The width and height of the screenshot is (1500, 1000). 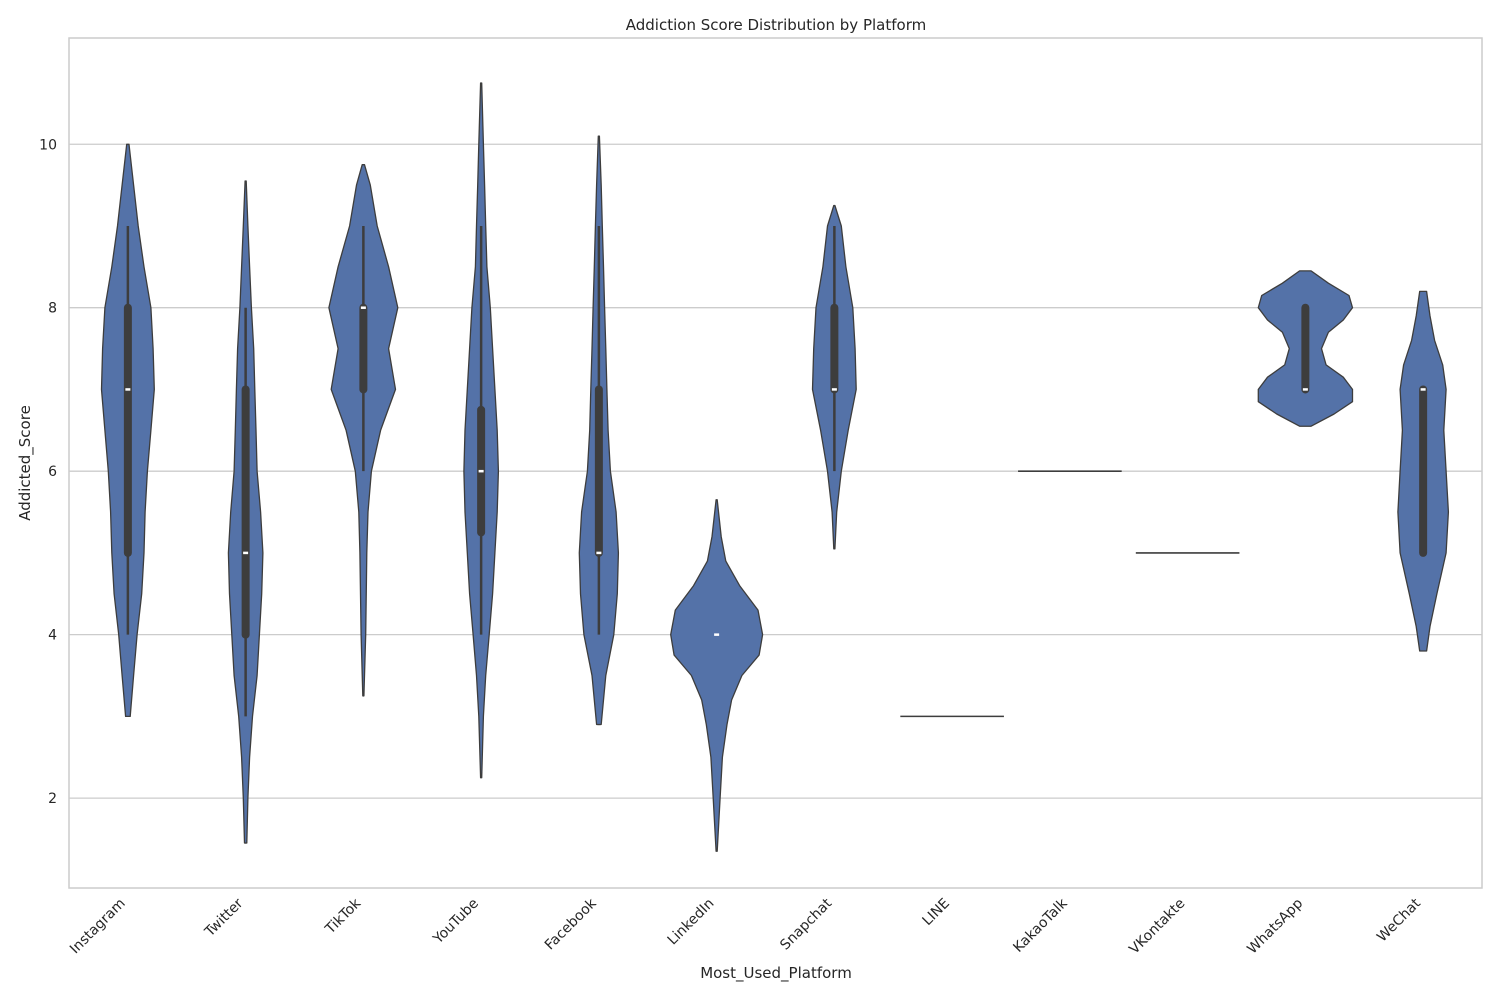 I want to click on y-tick-label: 8, so click(x=52, y=309).